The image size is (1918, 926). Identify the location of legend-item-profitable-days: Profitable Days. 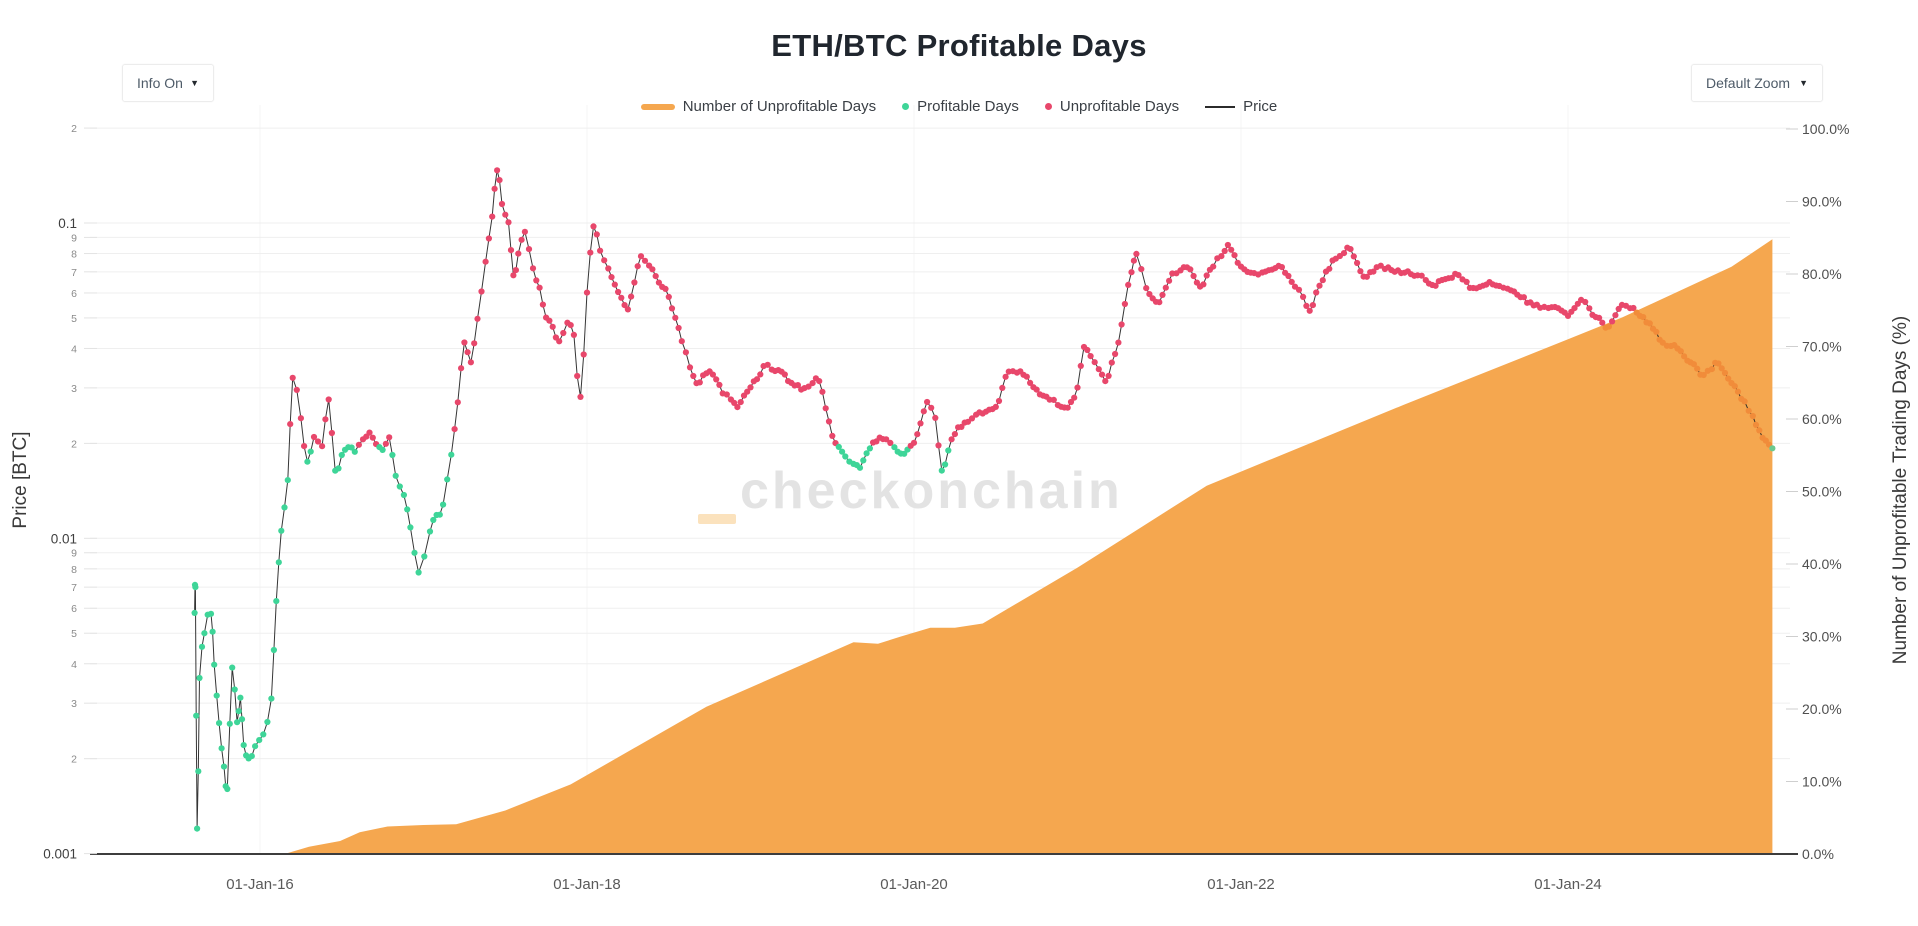
(960, 106).